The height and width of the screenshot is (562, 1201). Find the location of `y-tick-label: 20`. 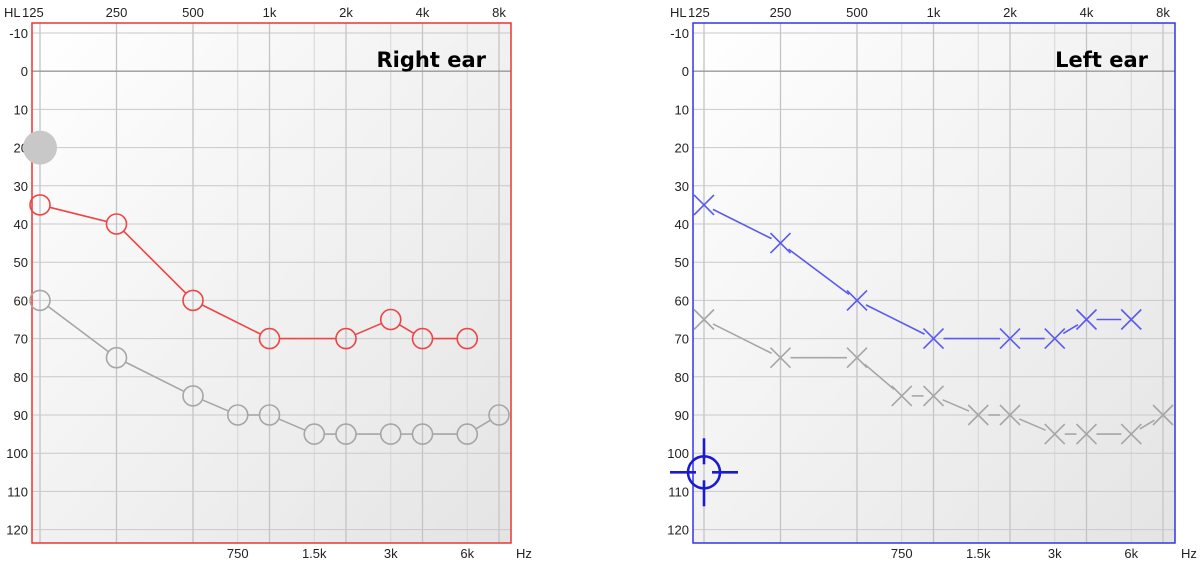

y-tick-label: 20 is located at coordinates (682, 148).